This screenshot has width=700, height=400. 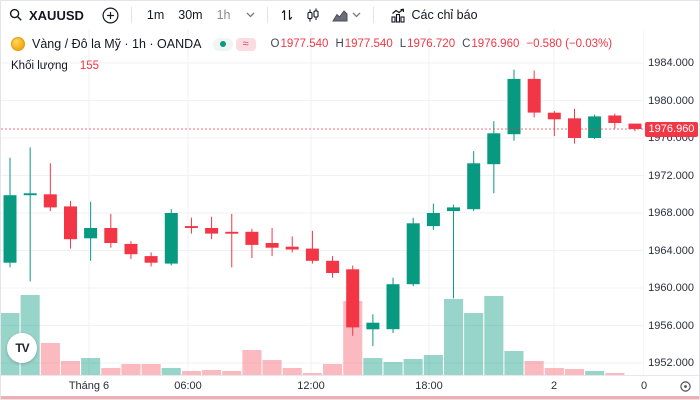 I want to click on time-tick-label: 06:00, so click(x=188, y=386).